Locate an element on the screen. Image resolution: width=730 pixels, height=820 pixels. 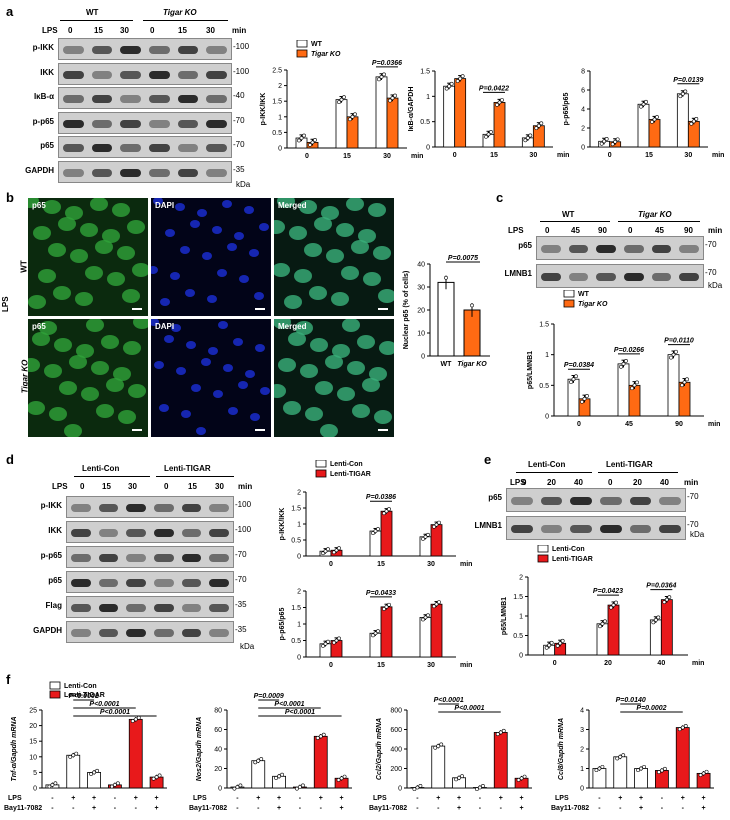
y-tick-label: 60 is located at coordinates (218, 730).